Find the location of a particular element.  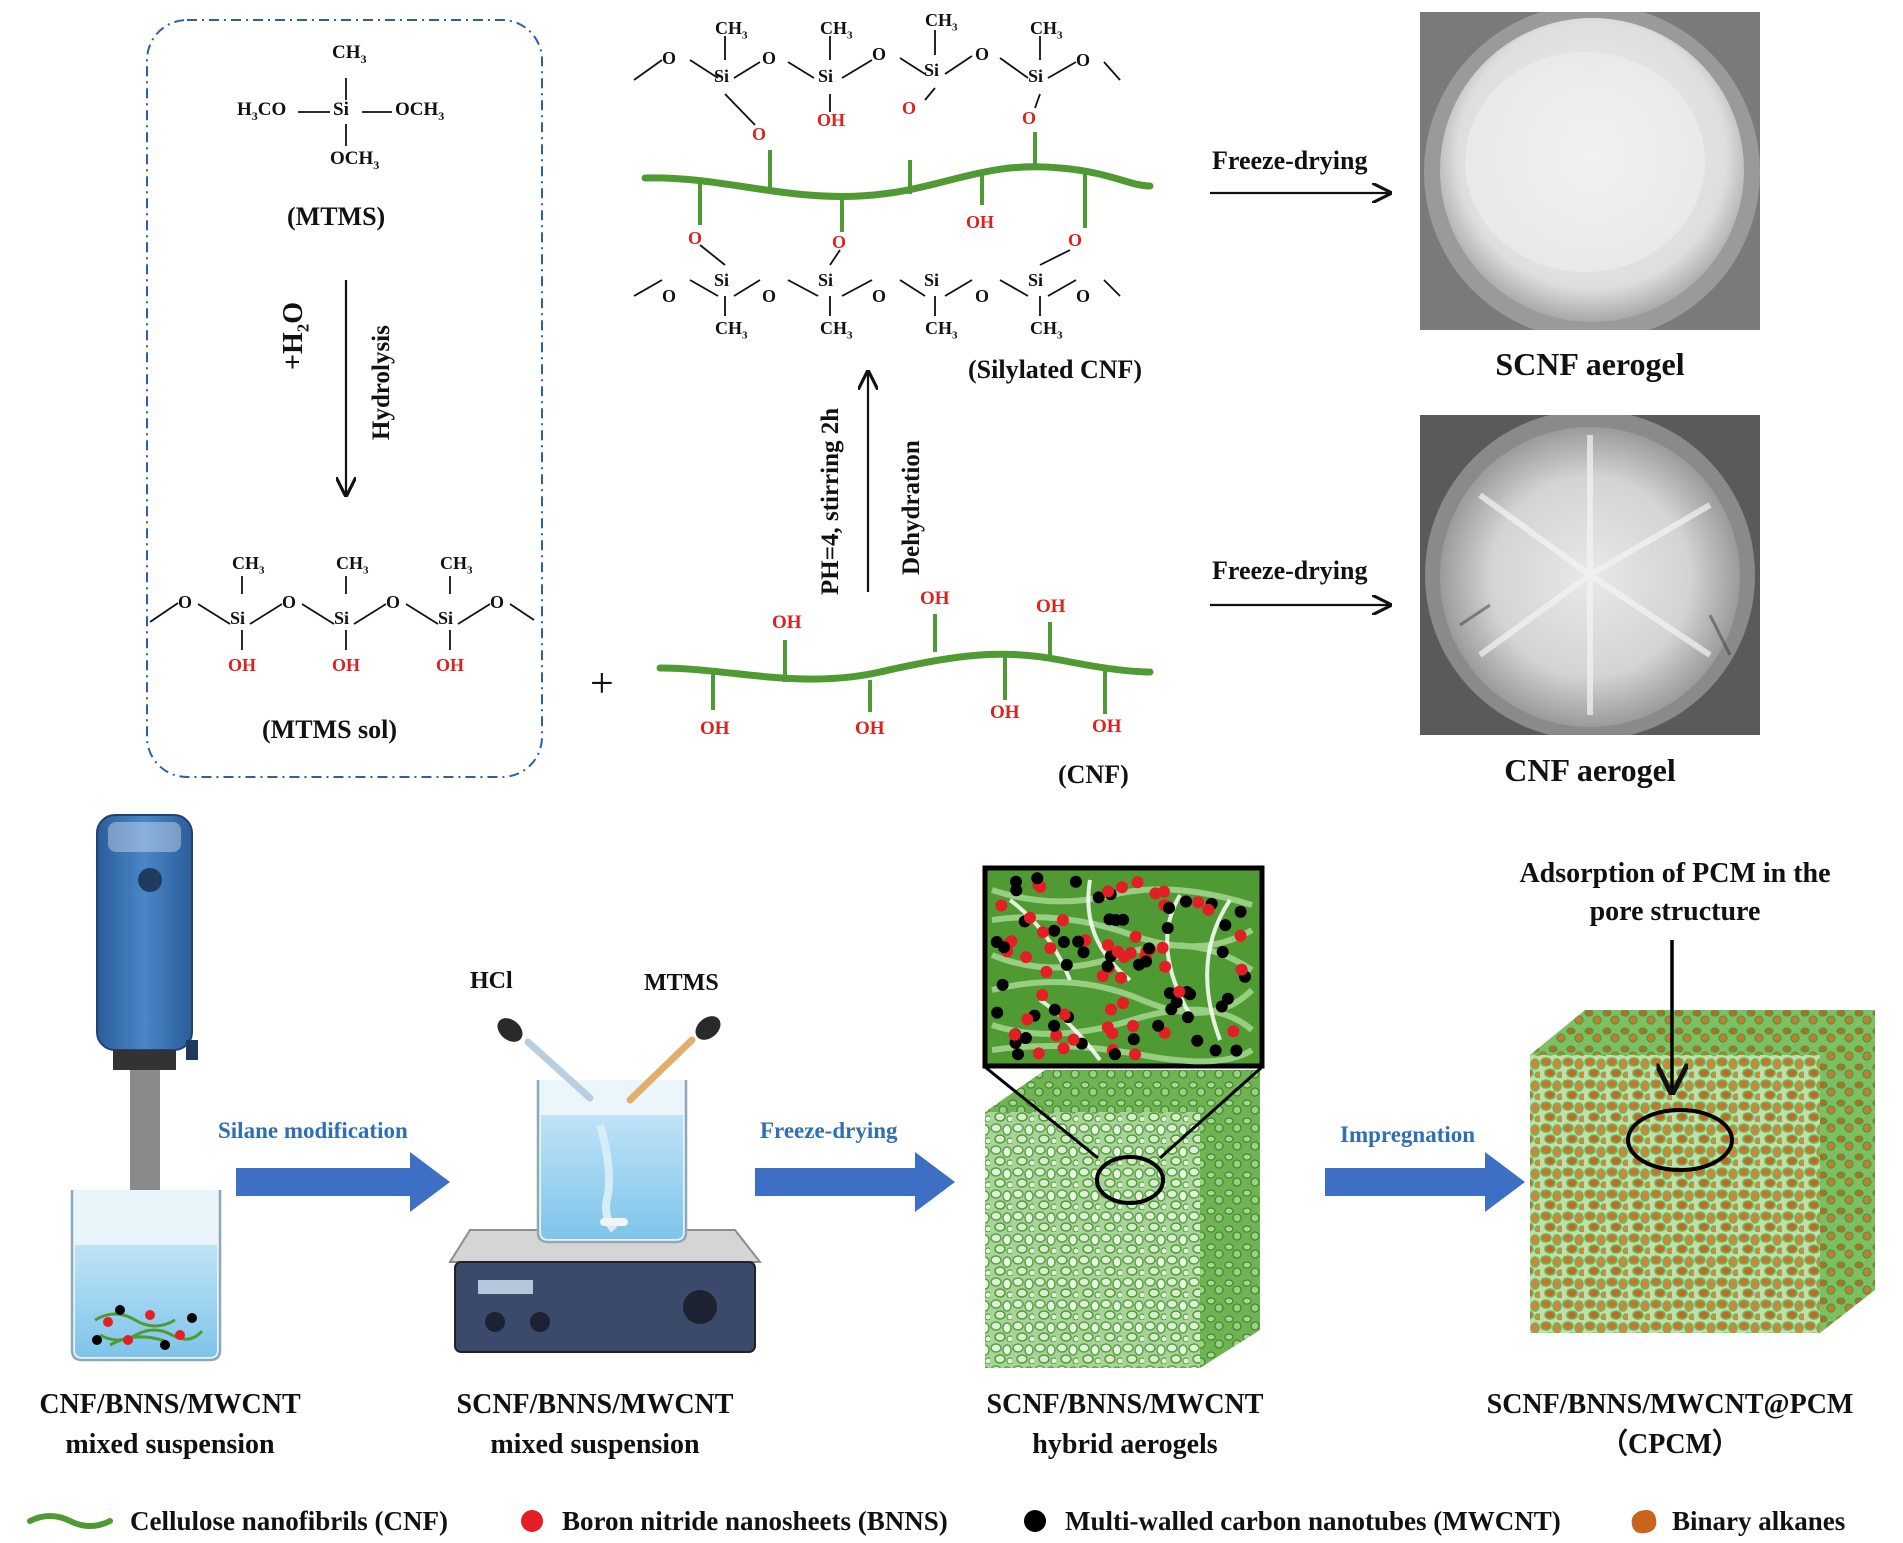

mtms-och3-right: OCH3 is located at coordinates (420, 111).